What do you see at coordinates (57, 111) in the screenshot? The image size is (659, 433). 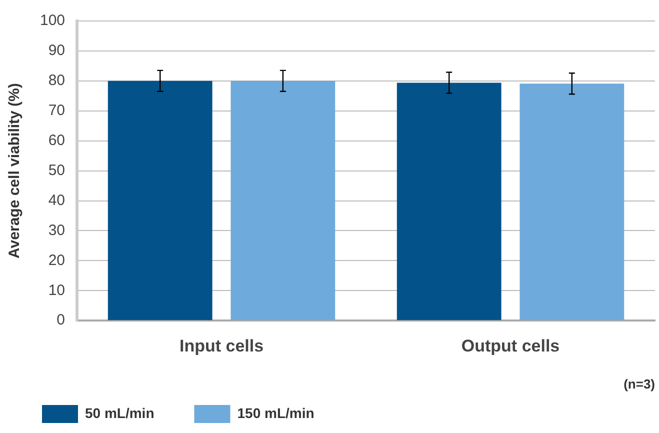 I see `y-tick-label: 70` at bounding box center [57, 111].